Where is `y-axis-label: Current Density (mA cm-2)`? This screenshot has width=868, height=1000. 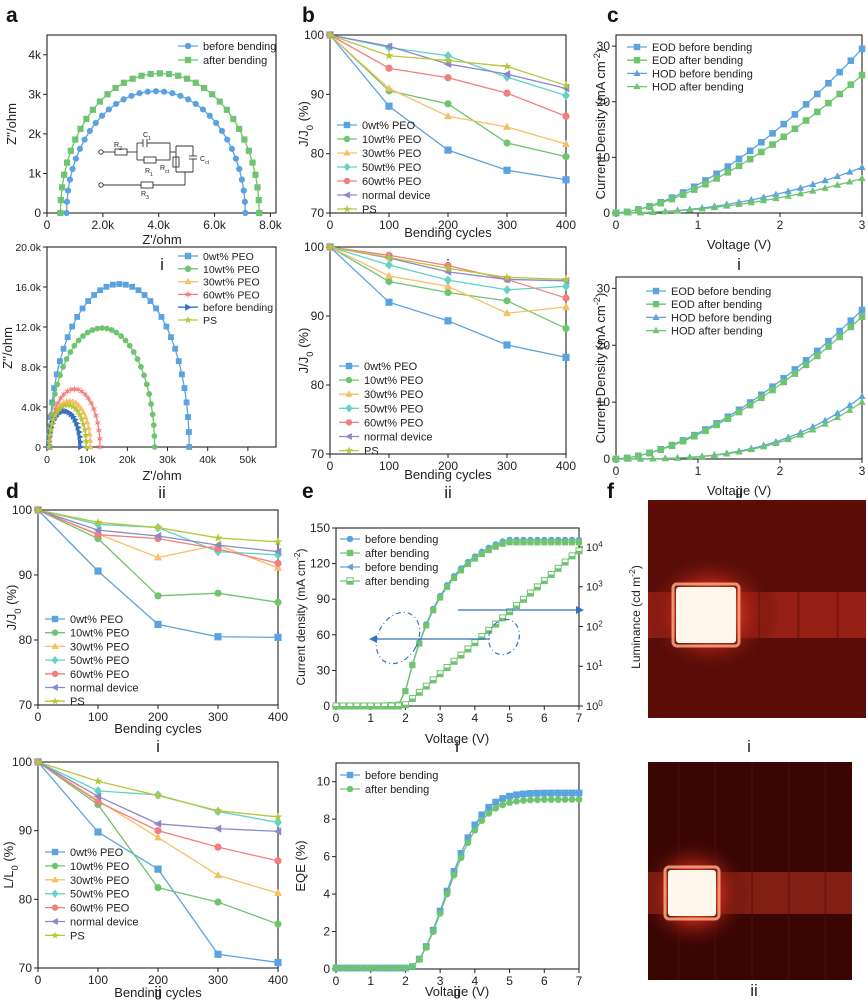
y-axis-label: Current Density (mA cm-2) is located at coordinates (600, 124).